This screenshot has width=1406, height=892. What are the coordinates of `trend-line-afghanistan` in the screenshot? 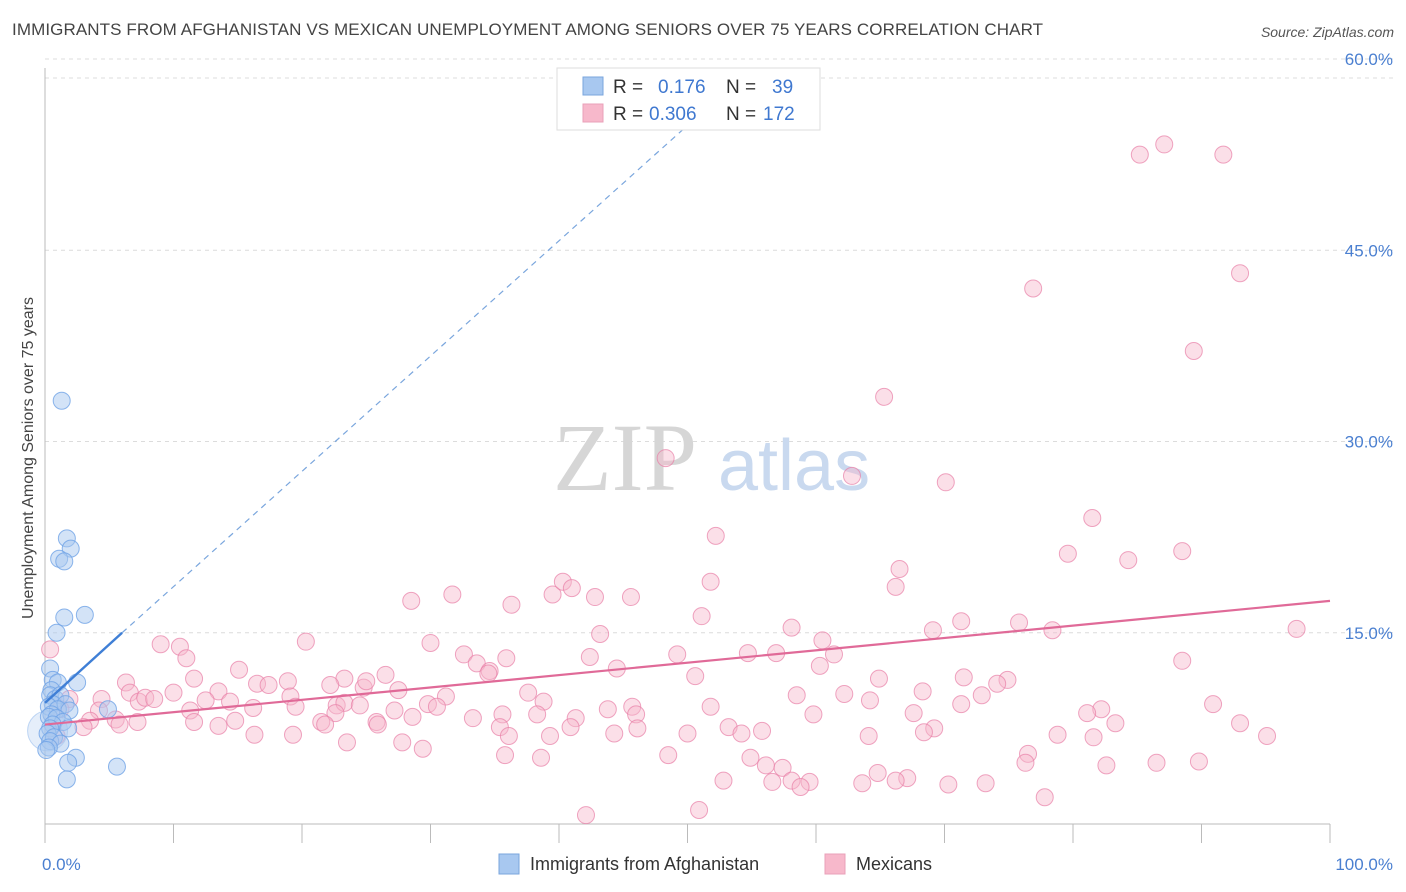 It's located at (83, 667).